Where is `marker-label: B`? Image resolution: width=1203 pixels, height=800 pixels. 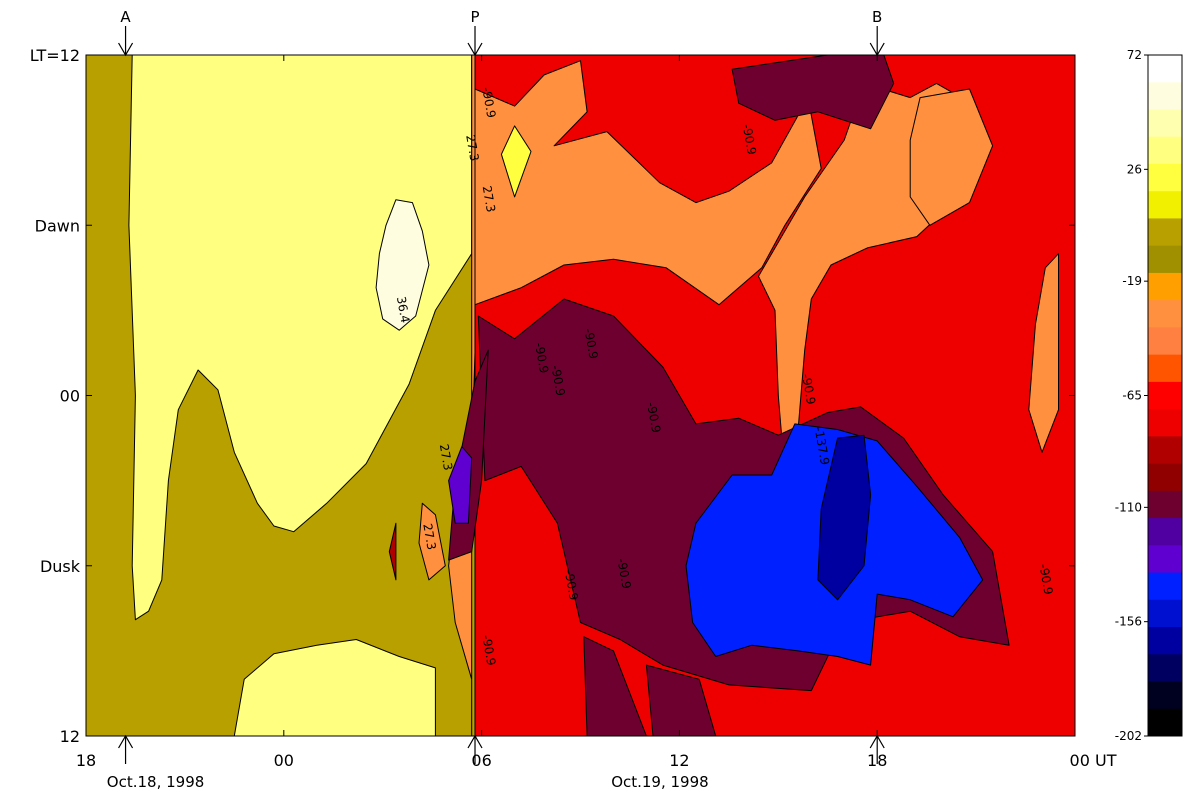
marker-label: B is located at coordinates (877, 17).